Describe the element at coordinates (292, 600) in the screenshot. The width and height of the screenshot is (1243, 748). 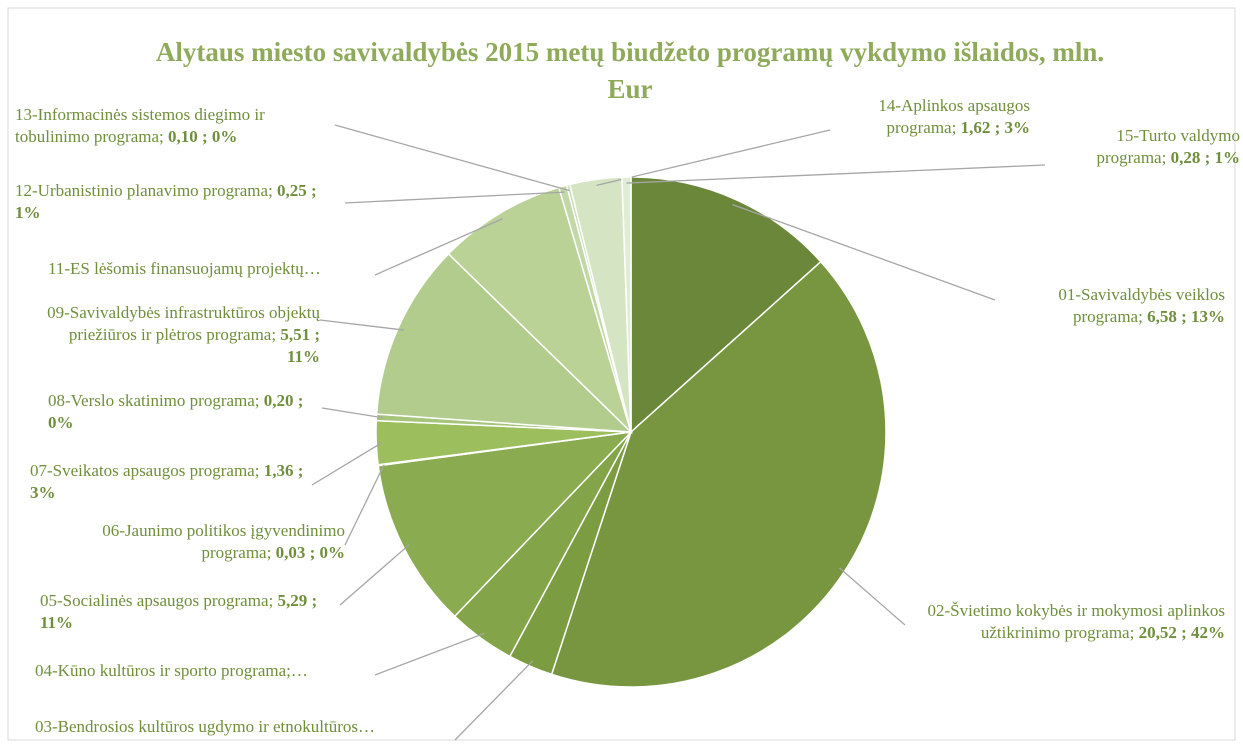
I see `value-label: 5,29` at that location.